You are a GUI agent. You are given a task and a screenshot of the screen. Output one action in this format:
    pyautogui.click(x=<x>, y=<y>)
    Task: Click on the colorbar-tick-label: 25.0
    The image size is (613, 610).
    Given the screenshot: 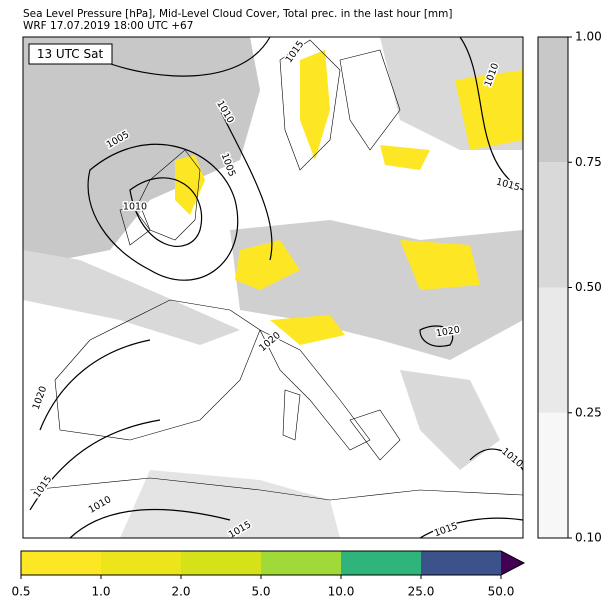 What is the action you would take?
    pyautogui.click(x=421, y=592)
    